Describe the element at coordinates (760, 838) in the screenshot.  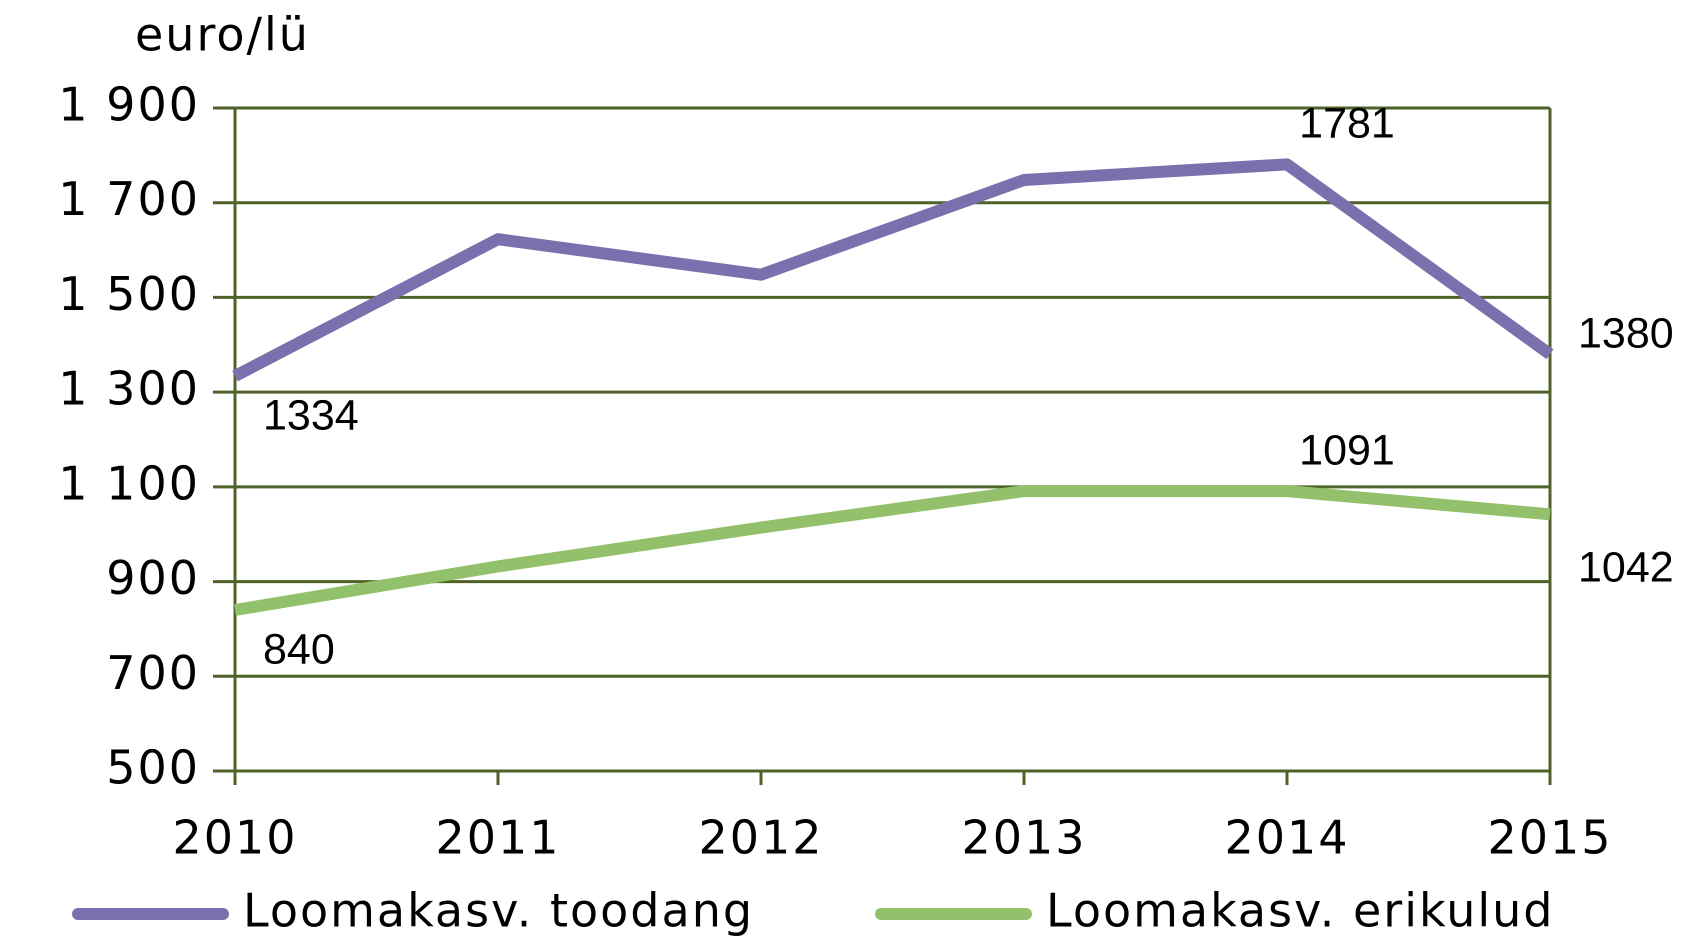
I see `x-tick-label: 2012` at that location.